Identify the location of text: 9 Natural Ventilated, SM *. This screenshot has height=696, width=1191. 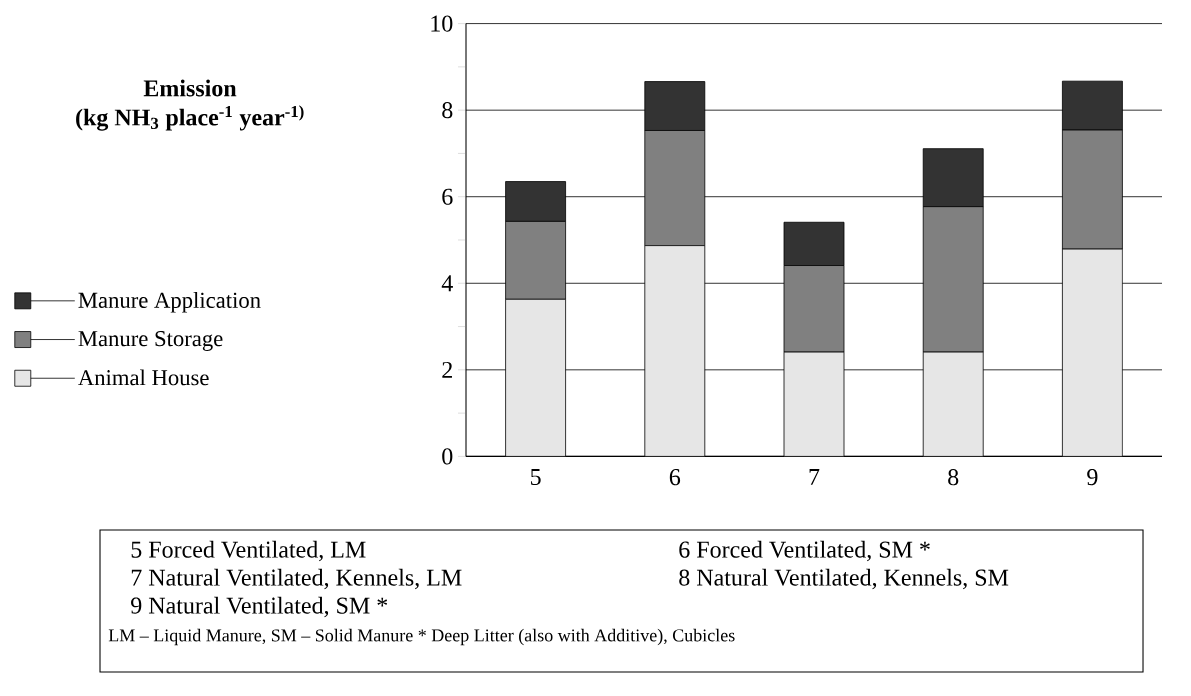
(259, 607).